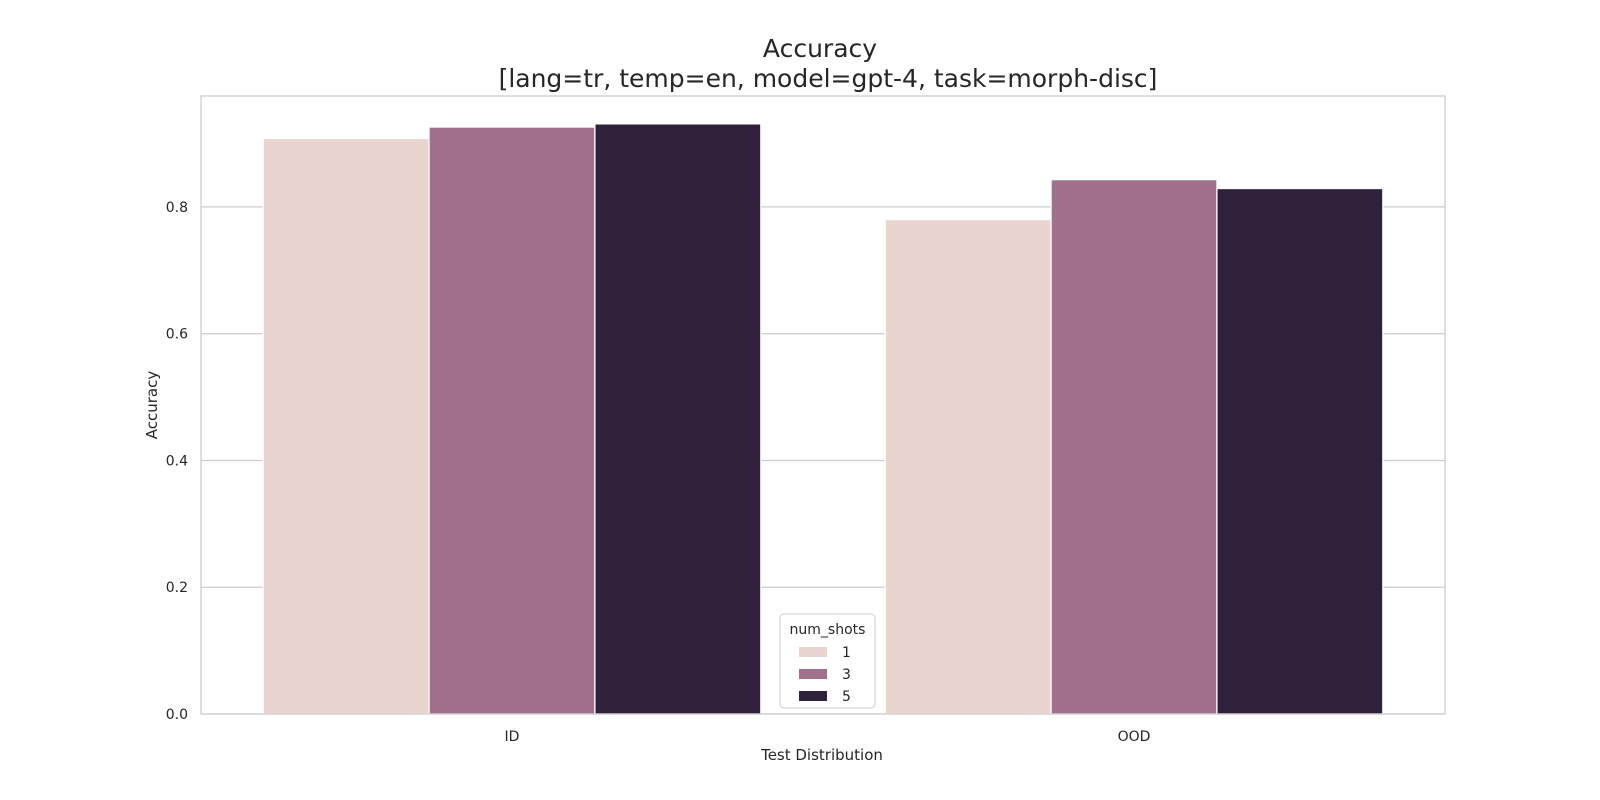  What do you see at coordinates (152, 405) in the screenshot?
I see `y-axis-label: Accuracy` at bounding box center [152, 405].